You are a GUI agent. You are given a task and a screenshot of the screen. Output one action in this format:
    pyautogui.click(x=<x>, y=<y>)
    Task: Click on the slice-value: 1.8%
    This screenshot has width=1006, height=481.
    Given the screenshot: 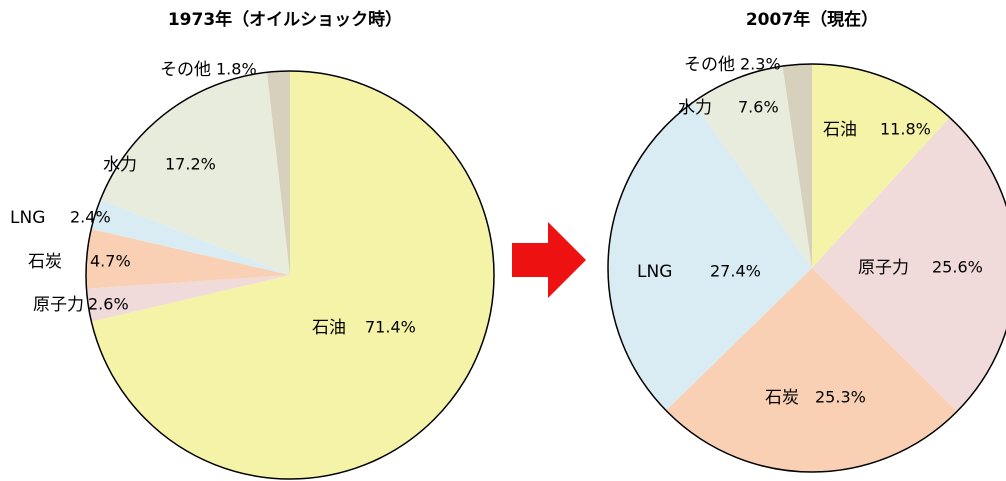 What is the action you would take?
    pyautogui.click(x=236, y=69)
    